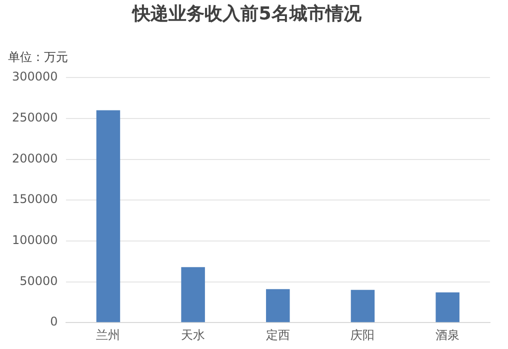 The image size is (508, 349). What do you see at coordinates (35, 240) in the screenshot?
I see `y-tick-label: 100000` at bounding box center [35, 240].